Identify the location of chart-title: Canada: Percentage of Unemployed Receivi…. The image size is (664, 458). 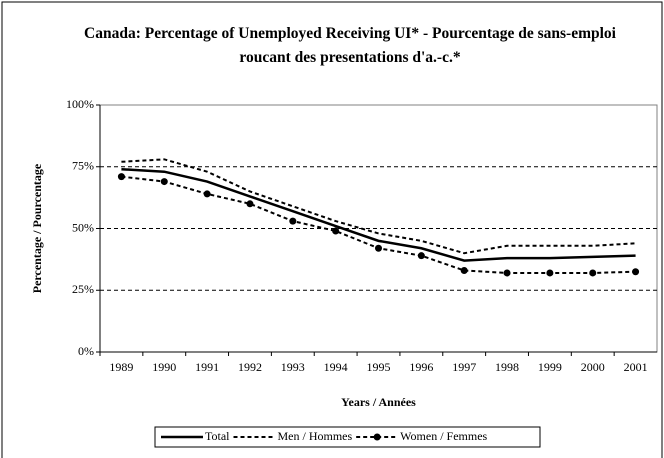
(350, 45).